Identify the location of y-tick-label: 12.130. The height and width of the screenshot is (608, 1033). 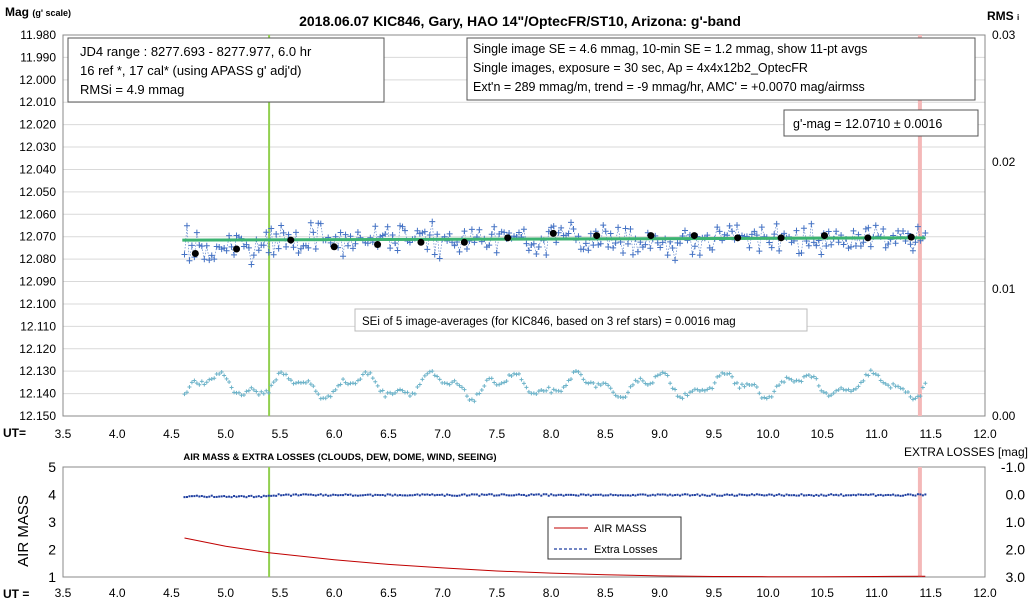
(37, 371).